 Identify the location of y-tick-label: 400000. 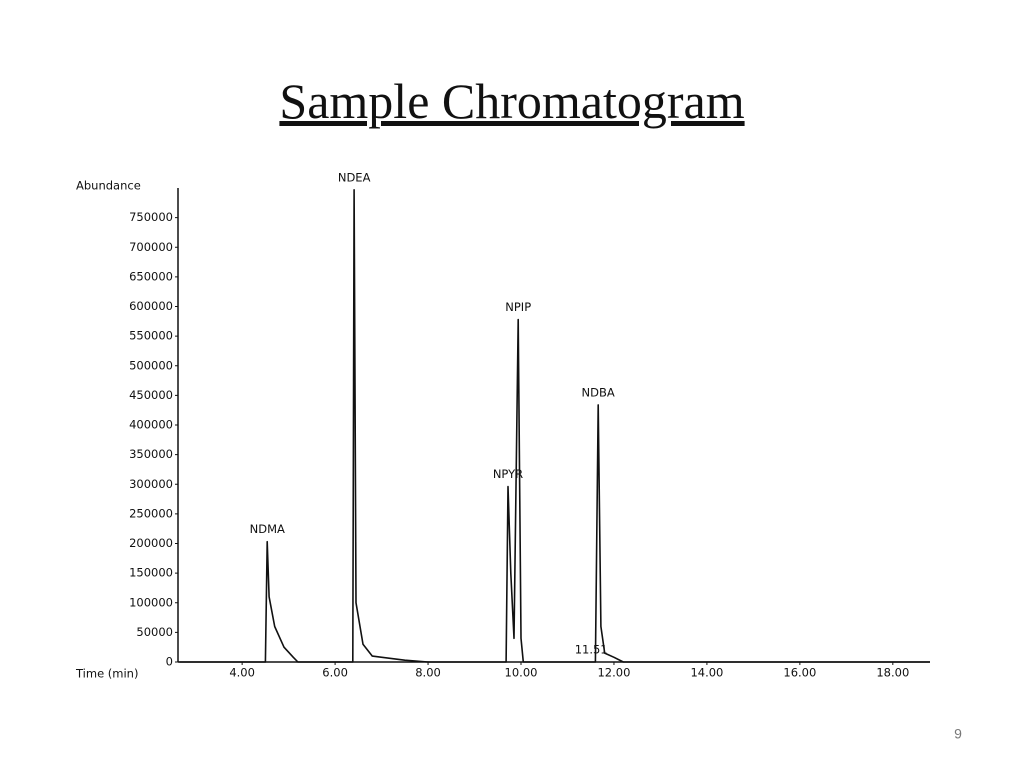
(151, 425).